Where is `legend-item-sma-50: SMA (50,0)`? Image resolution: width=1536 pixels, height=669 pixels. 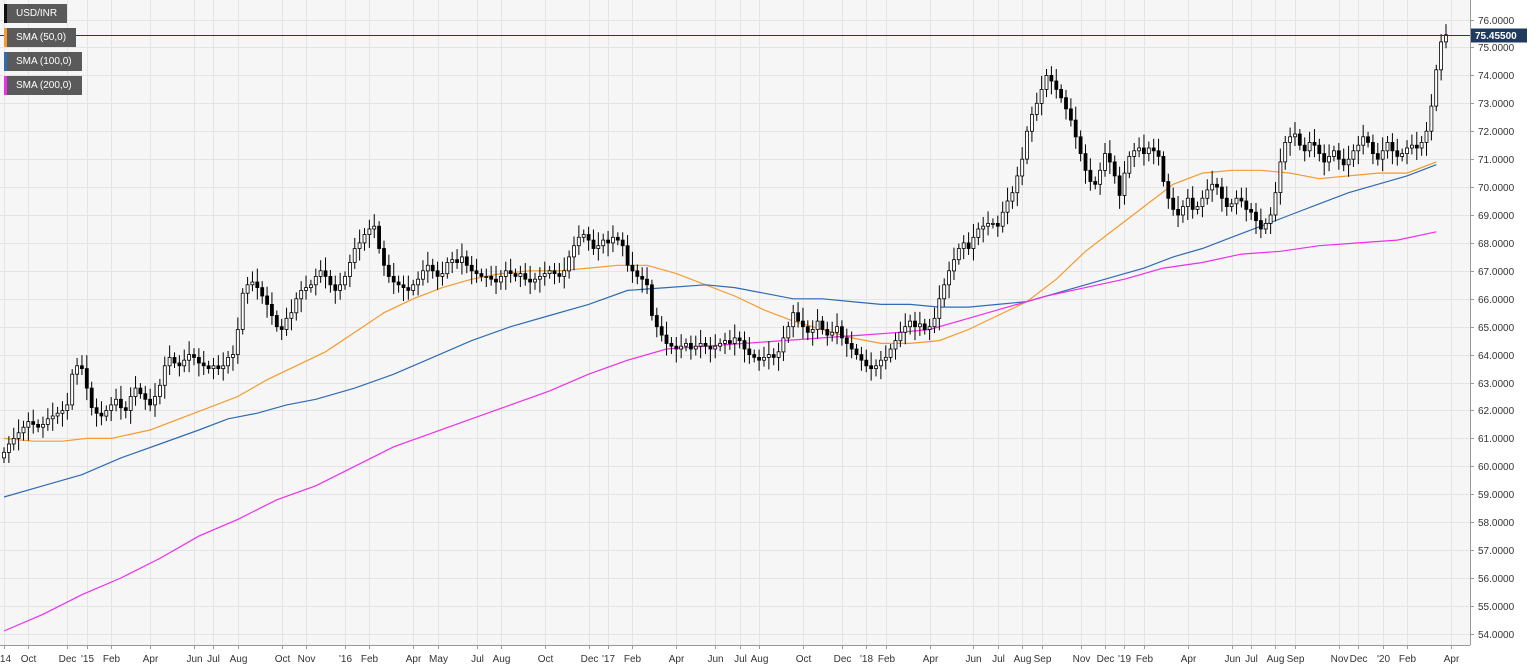 legend-item-sma-50: SMA (50,0) is located at coordinates (40, 37).